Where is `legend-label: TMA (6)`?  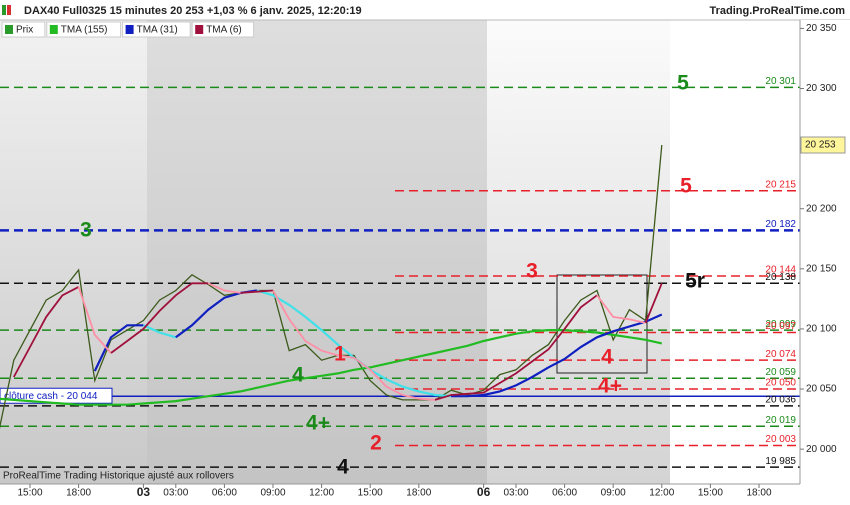
legend-label: TMA (6) is located at coordinates (224, 30).